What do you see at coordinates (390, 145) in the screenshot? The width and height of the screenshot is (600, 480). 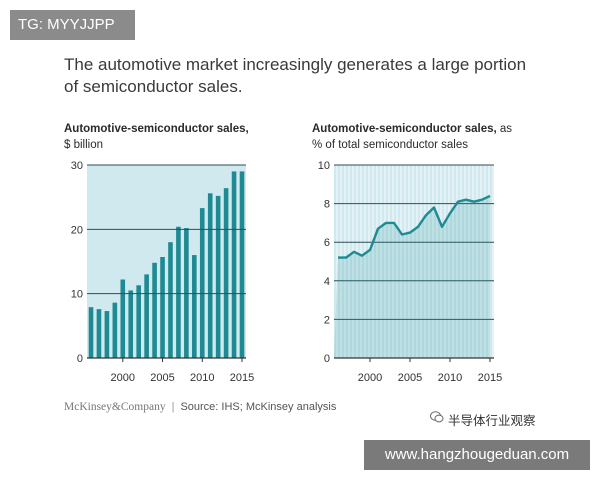 I see `right-chart-subtitle: % of total semiconductor sales` at bounding box center [390, 145].